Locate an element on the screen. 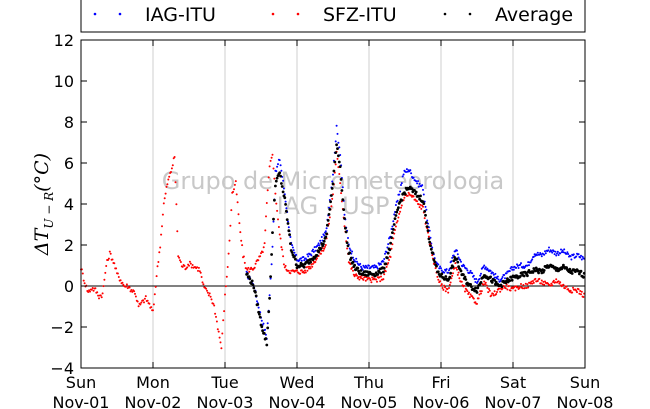  y-tick-label: 6 is located at coordinates (69, 163).